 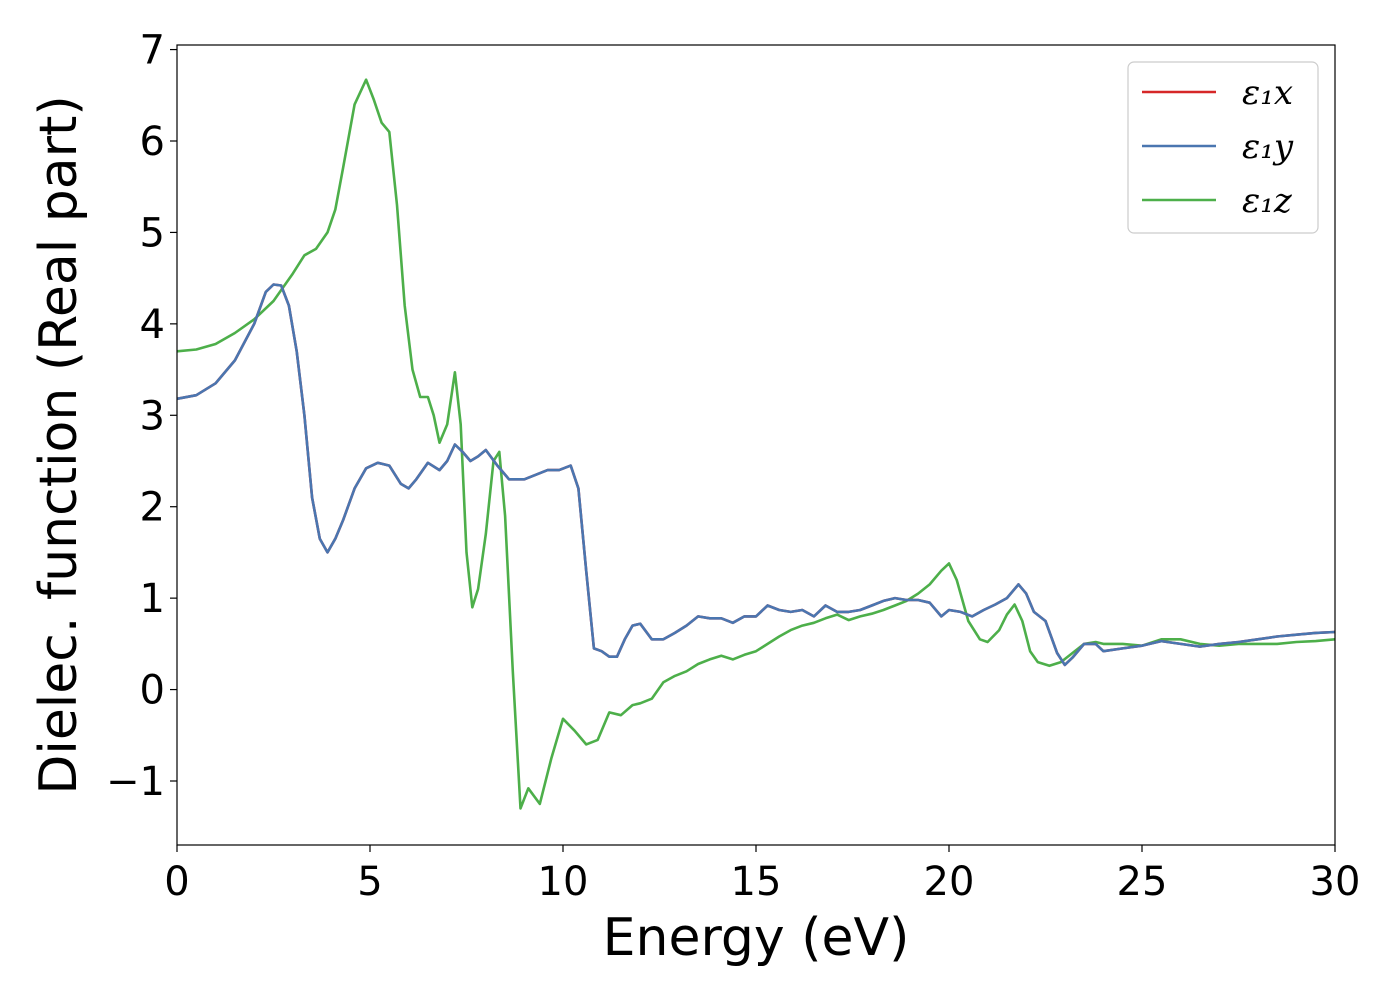 I want to click on y-tick-label: 6, so click(x=152, y=142).